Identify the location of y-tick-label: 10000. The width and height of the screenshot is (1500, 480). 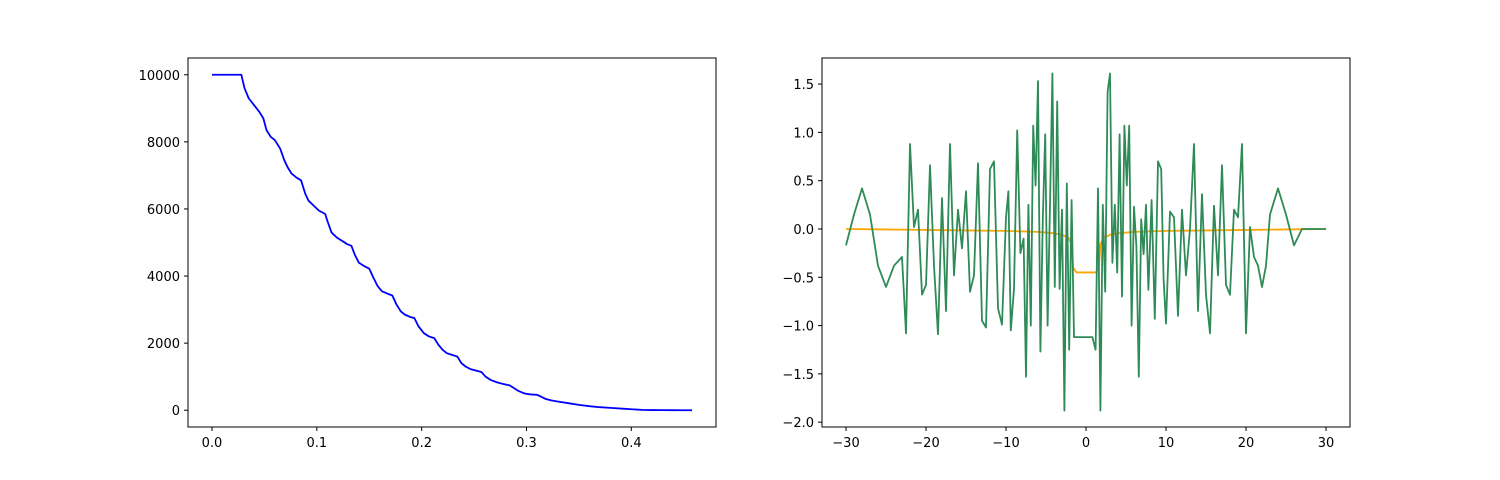
(159, 76).